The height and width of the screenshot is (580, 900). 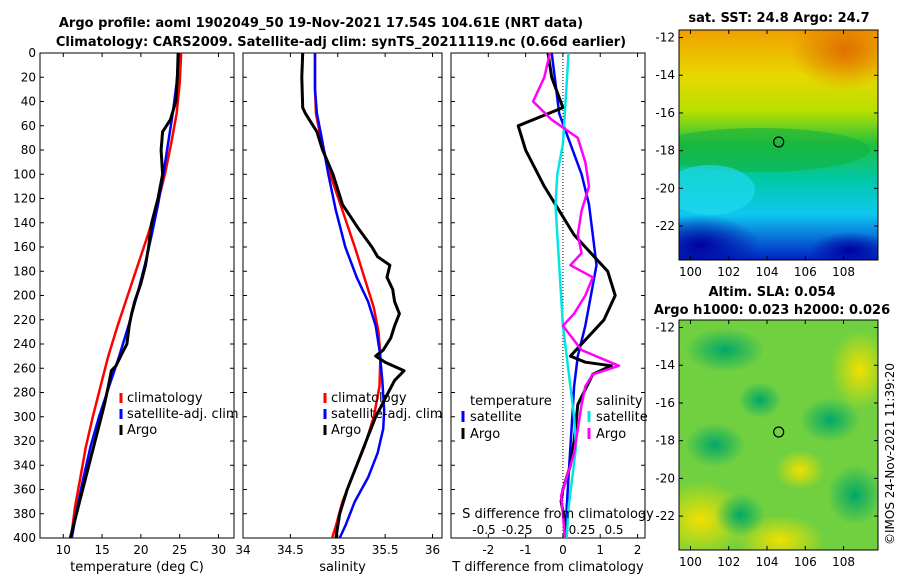 I want to click on y-tick-label: 260, so click(x=24, y=368).